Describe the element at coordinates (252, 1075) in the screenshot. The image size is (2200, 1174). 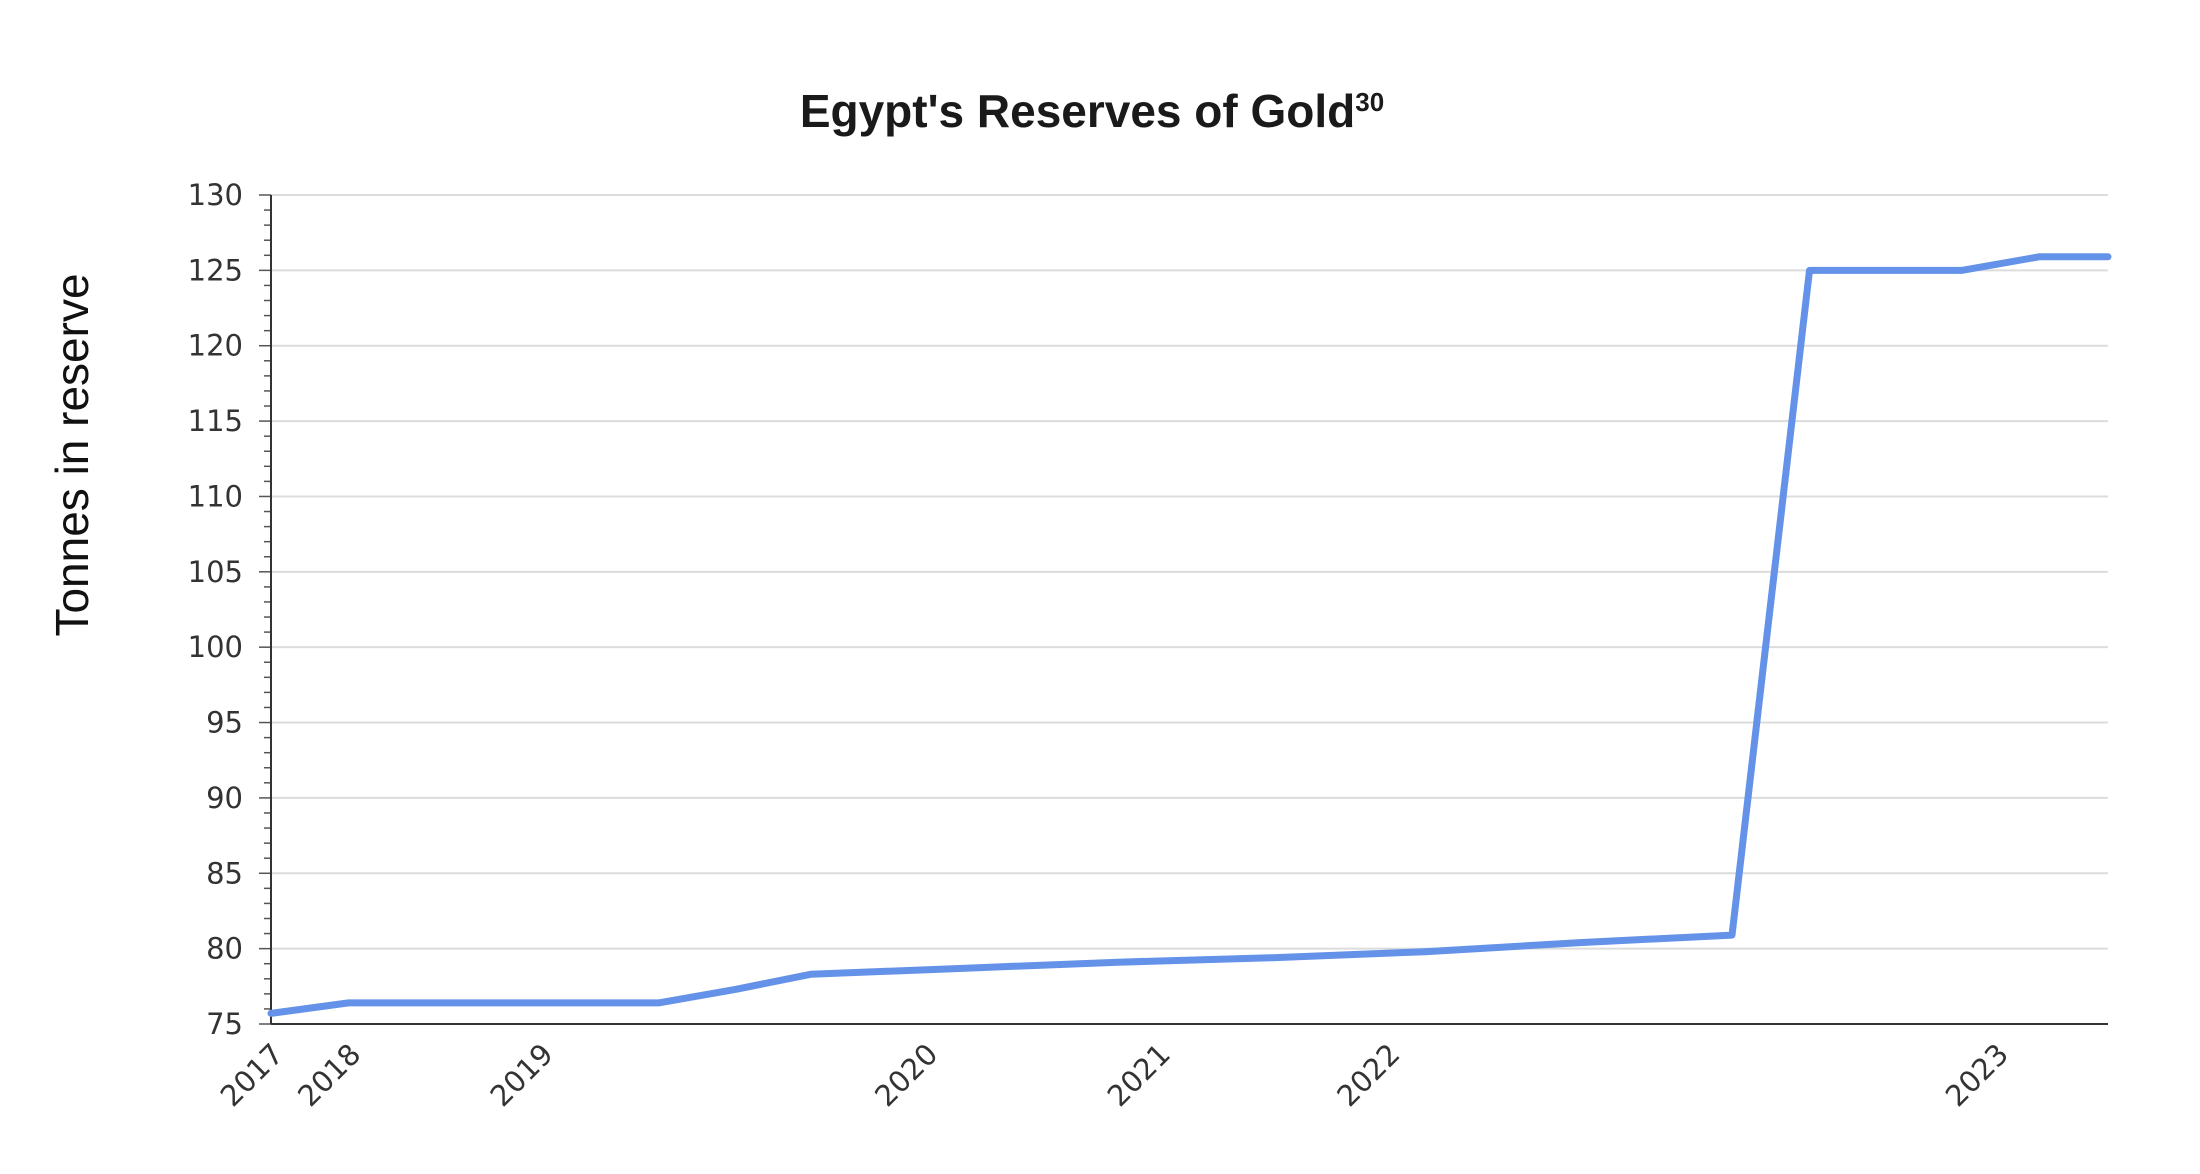
I see `x-tick-label: 2017` at that location.